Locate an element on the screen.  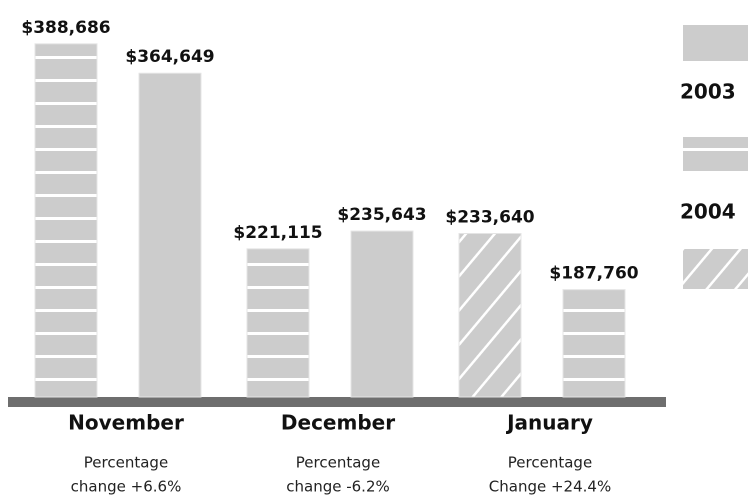
category-label: December is located at coordinates (338, 423).